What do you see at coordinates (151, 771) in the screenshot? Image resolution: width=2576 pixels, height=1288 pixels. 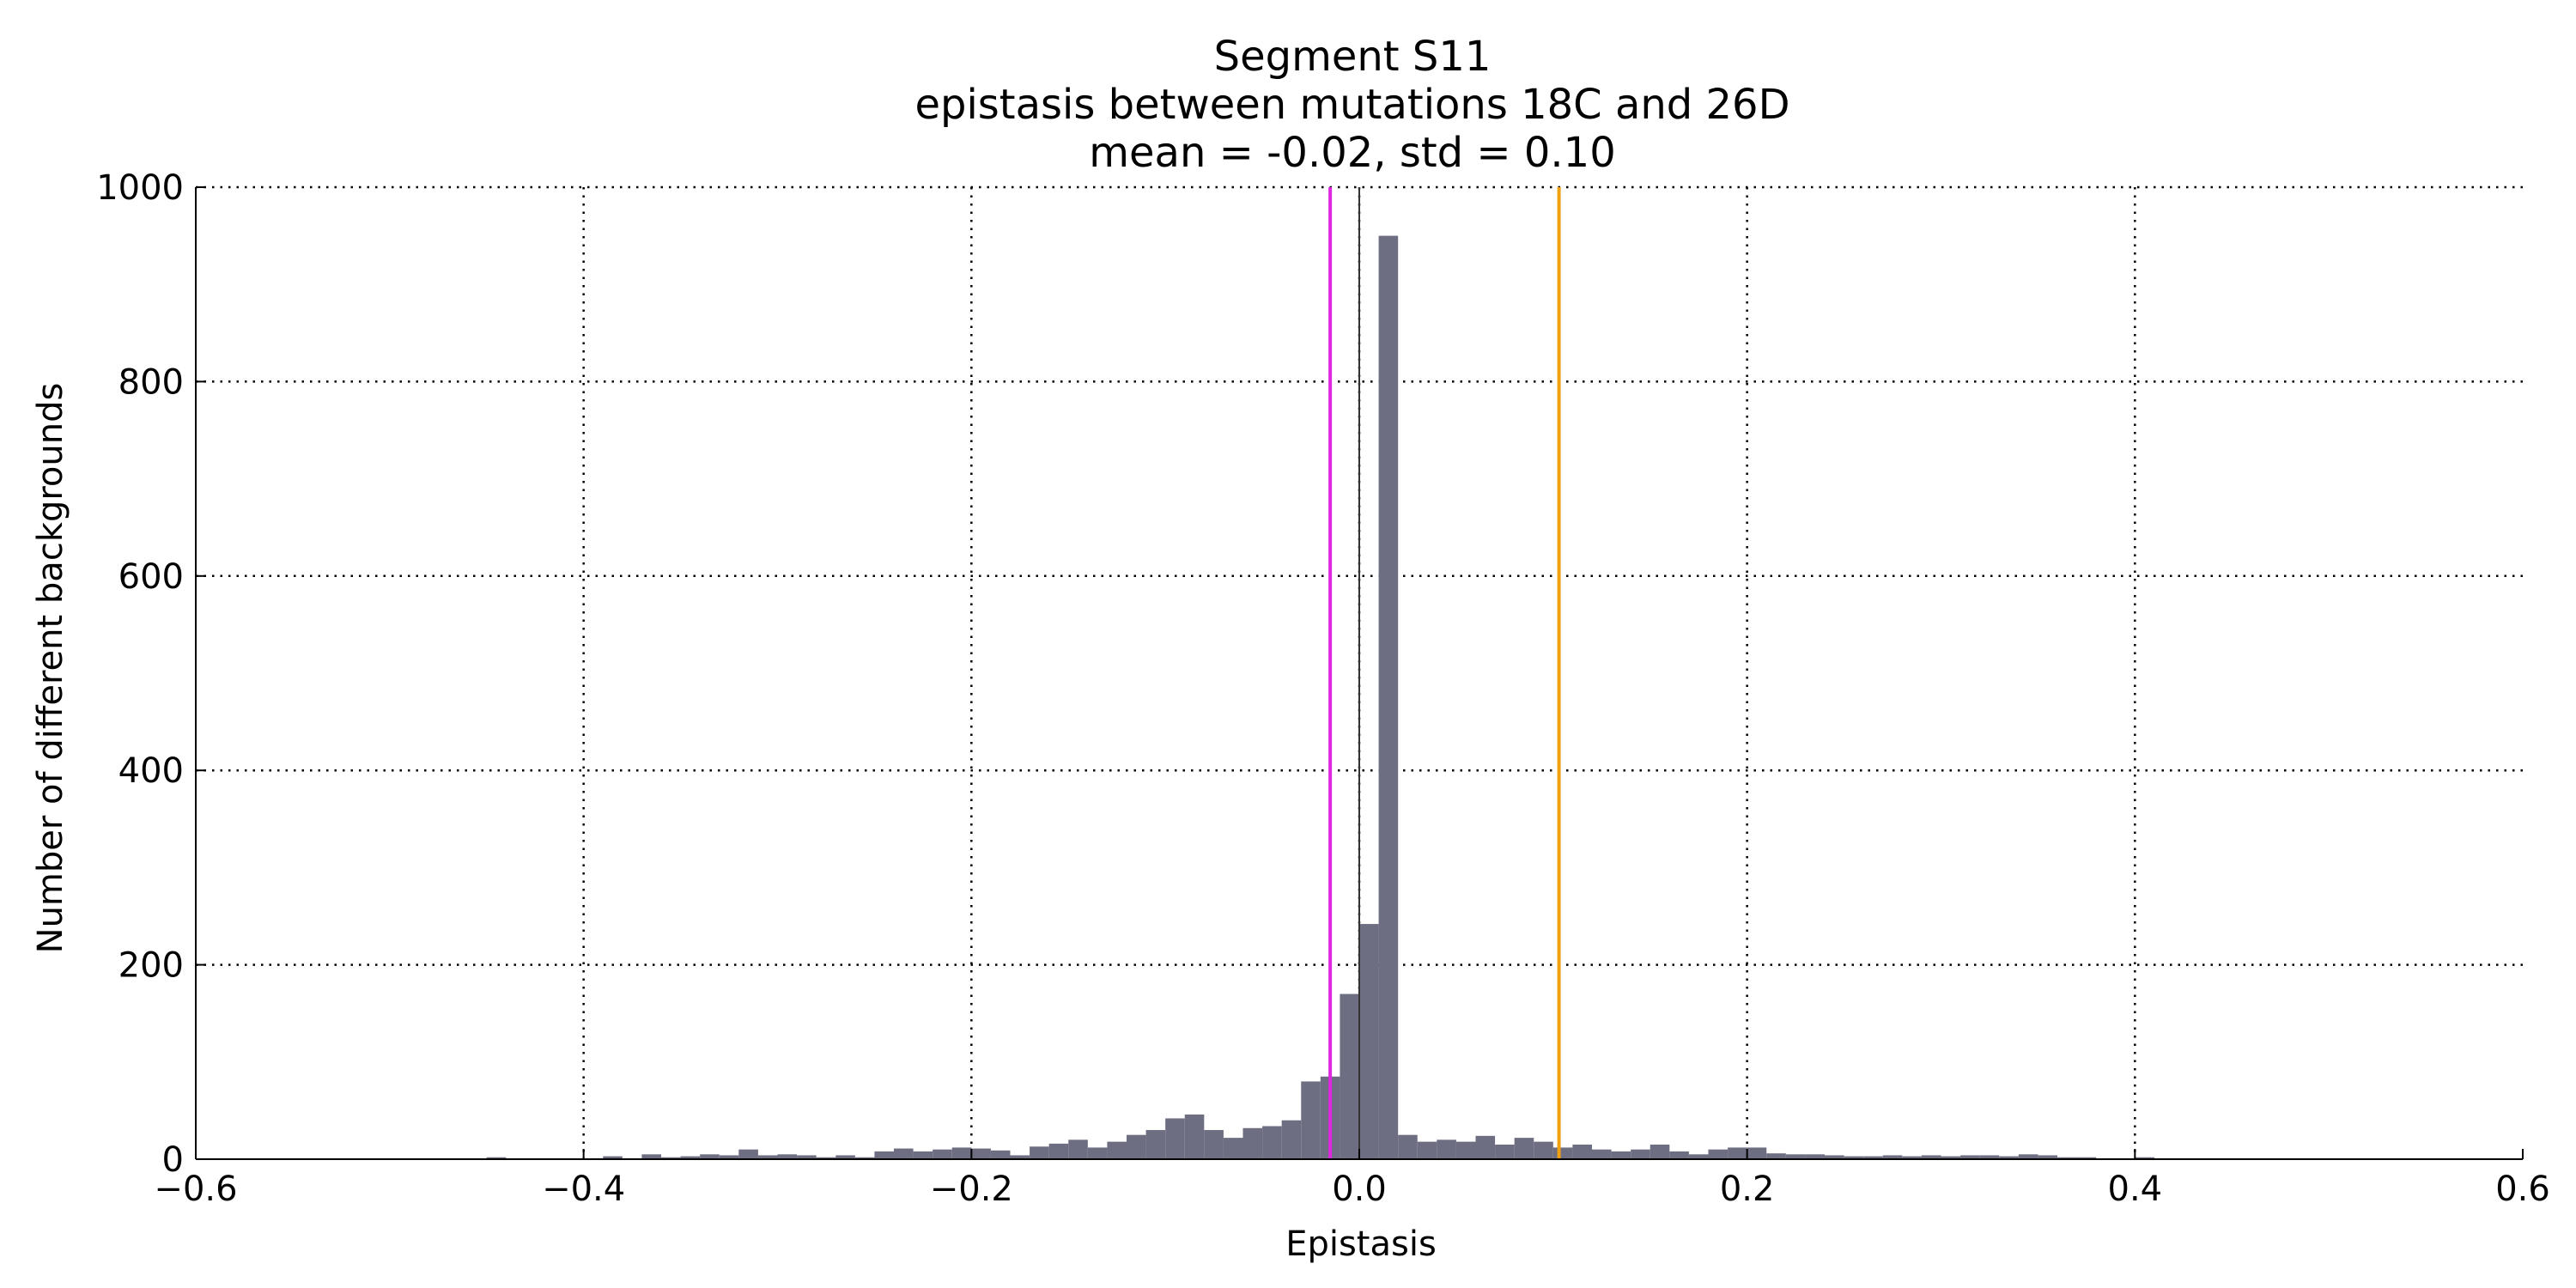 I see `y-tick-label: 400` at bounding box center [151, 771].